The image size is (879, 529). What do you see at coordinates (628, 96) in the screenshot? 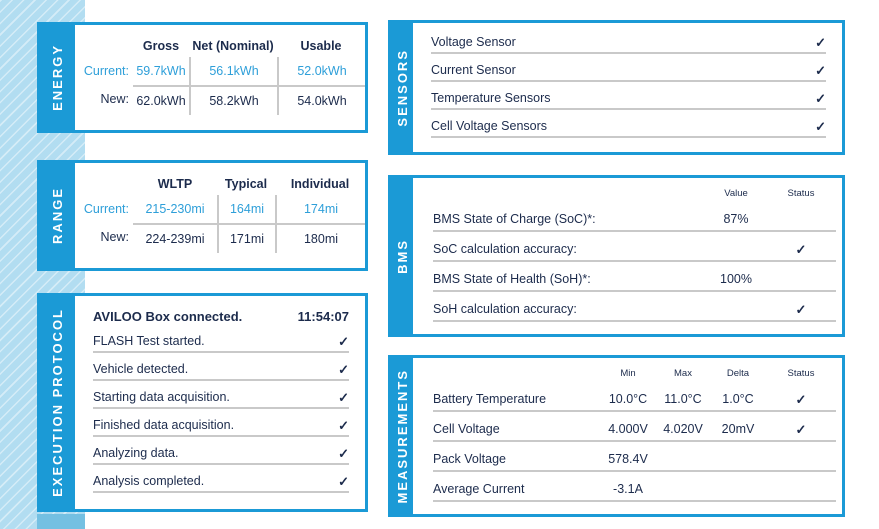
I see `sensor-item: Temperature Sensors ✓` at bounding box center [628, 96].